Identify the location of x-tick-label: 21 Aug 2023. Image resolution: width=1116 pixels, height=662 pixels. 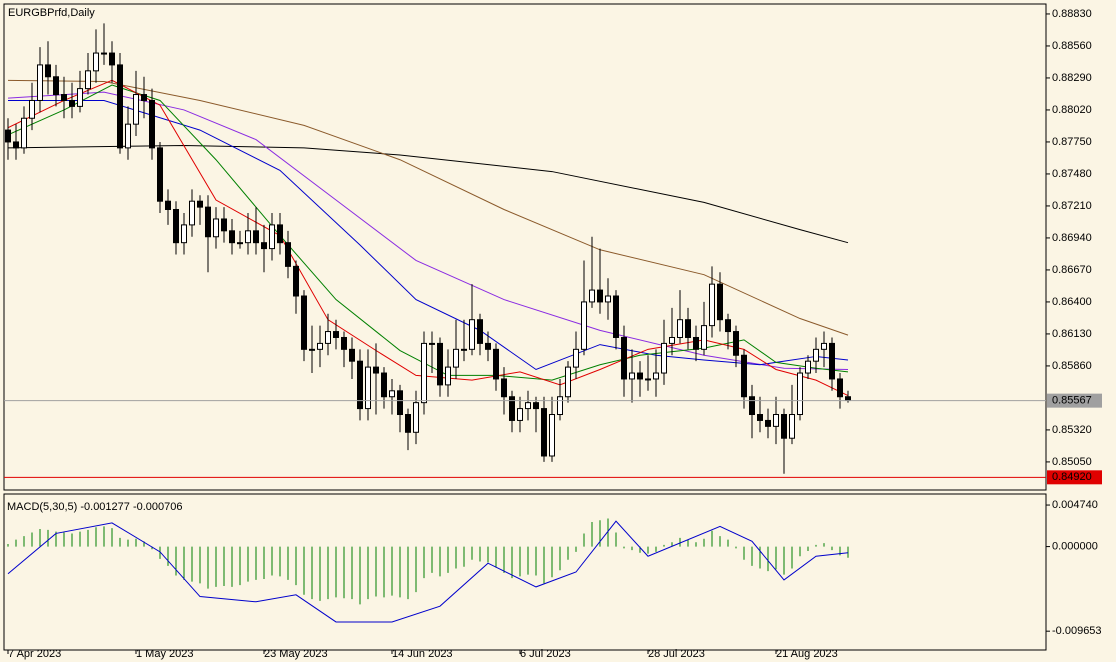
(807, 654).